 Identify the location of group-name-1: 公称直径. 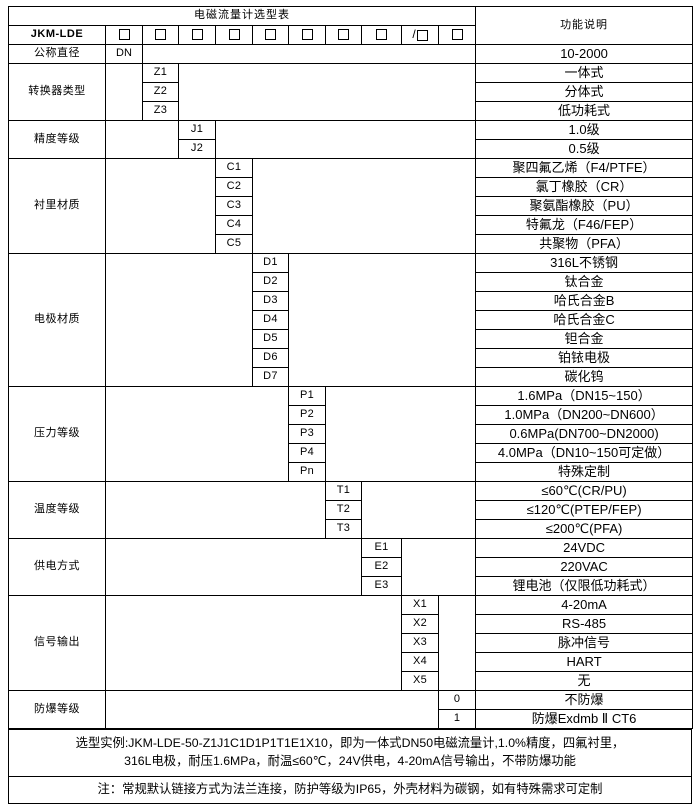
(57, 54).